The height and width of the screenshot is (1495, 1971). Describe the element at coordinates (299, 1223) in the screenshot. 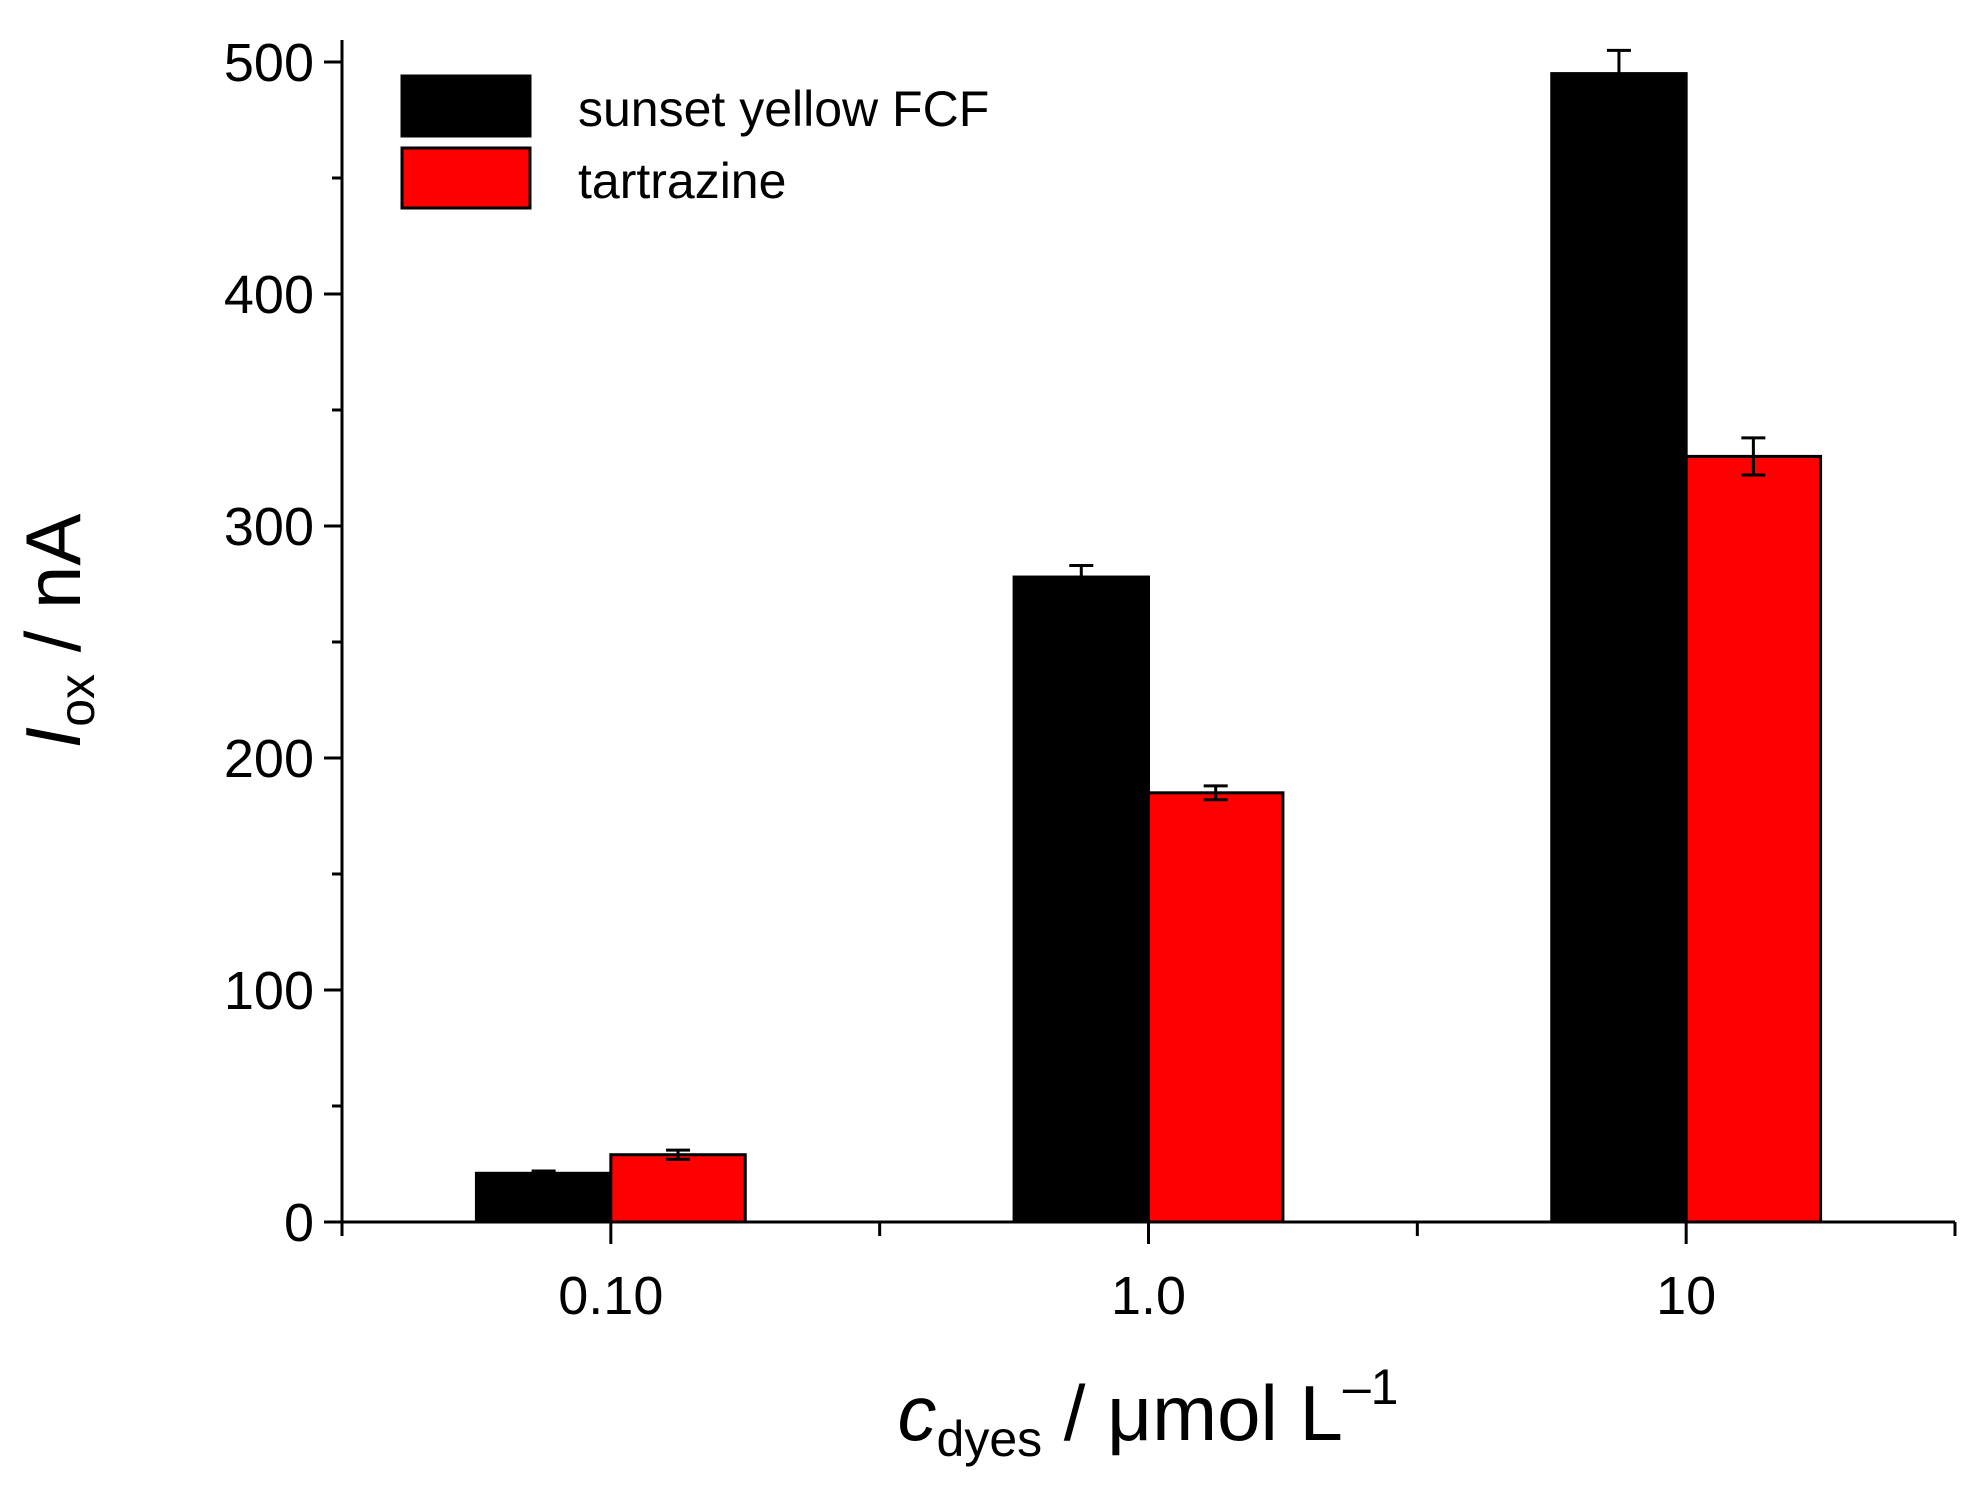

I see `y-tick-label: 0` at that location.